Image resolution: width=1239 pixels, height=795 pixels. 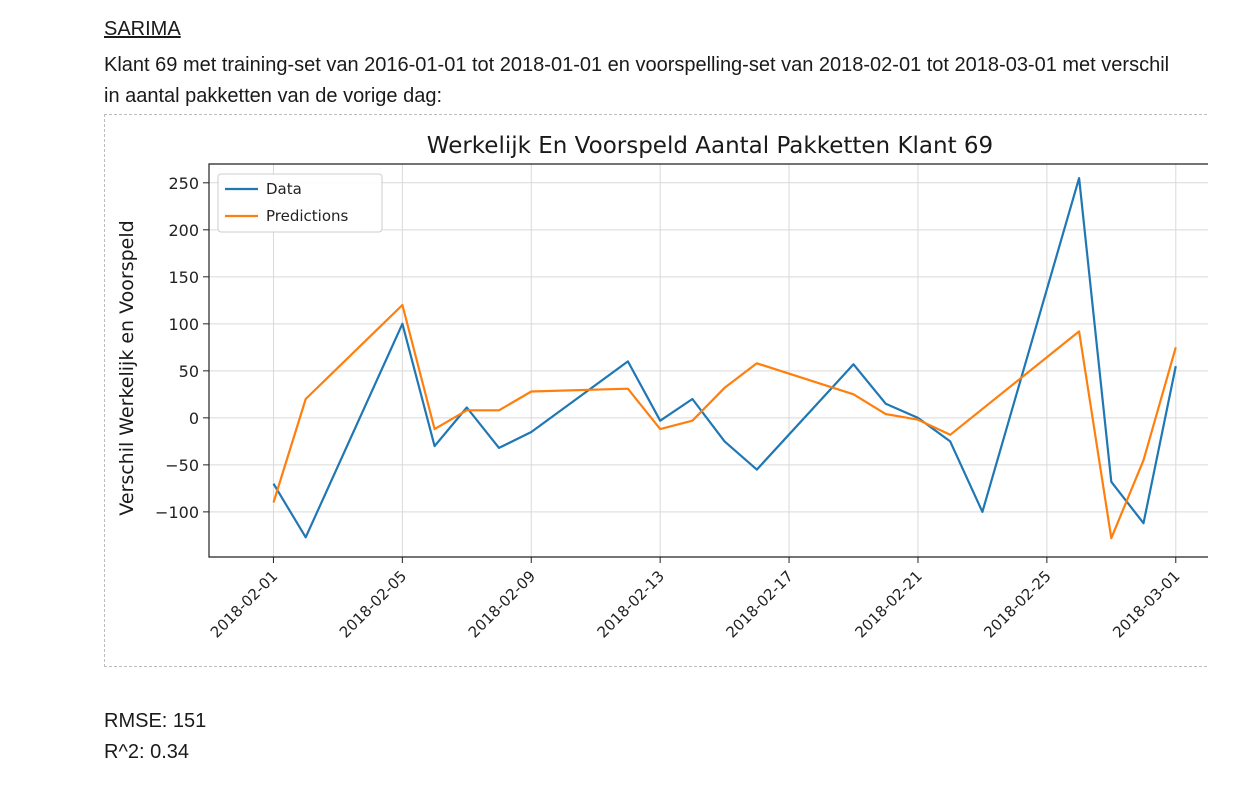 What do you see at coordinates (142, 29) in the screenshot?
I see `section-heading: SARIMA` at bounding box center [142, 29].